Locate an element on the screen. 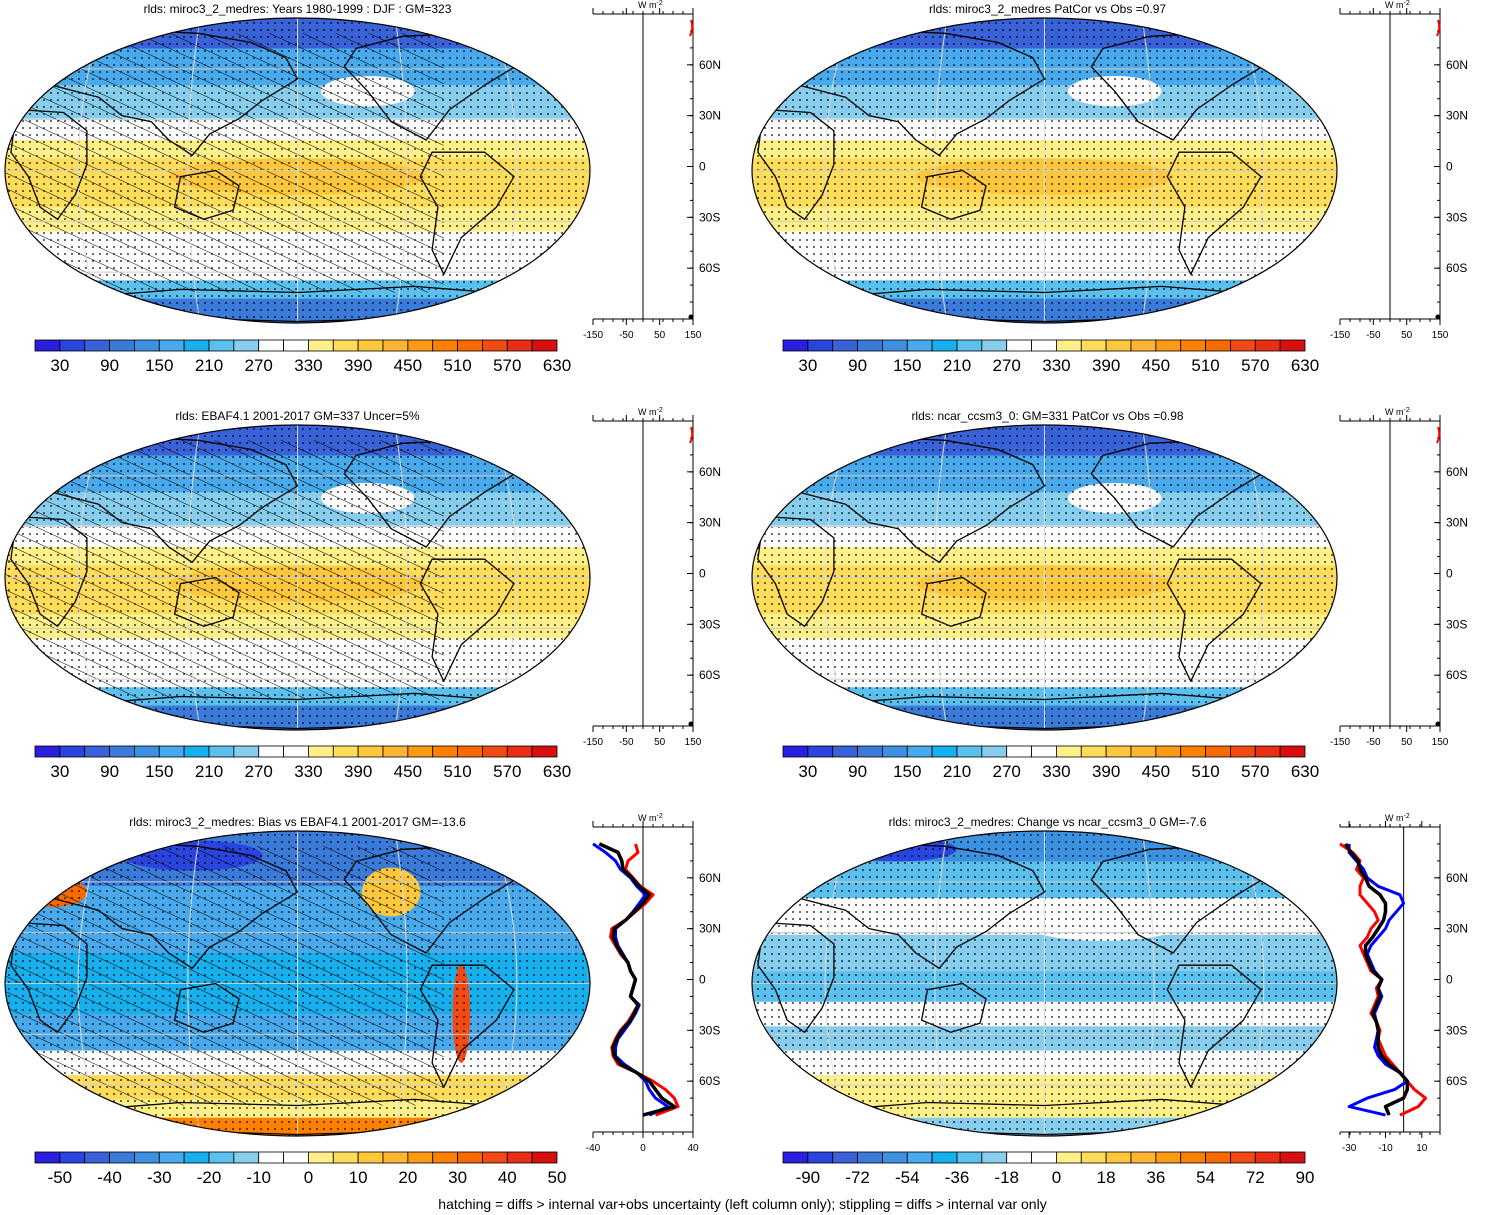 This screenshot has height=1215, width=1485. colorbar-tick-label: 90 is located at coordinates (109, 365).